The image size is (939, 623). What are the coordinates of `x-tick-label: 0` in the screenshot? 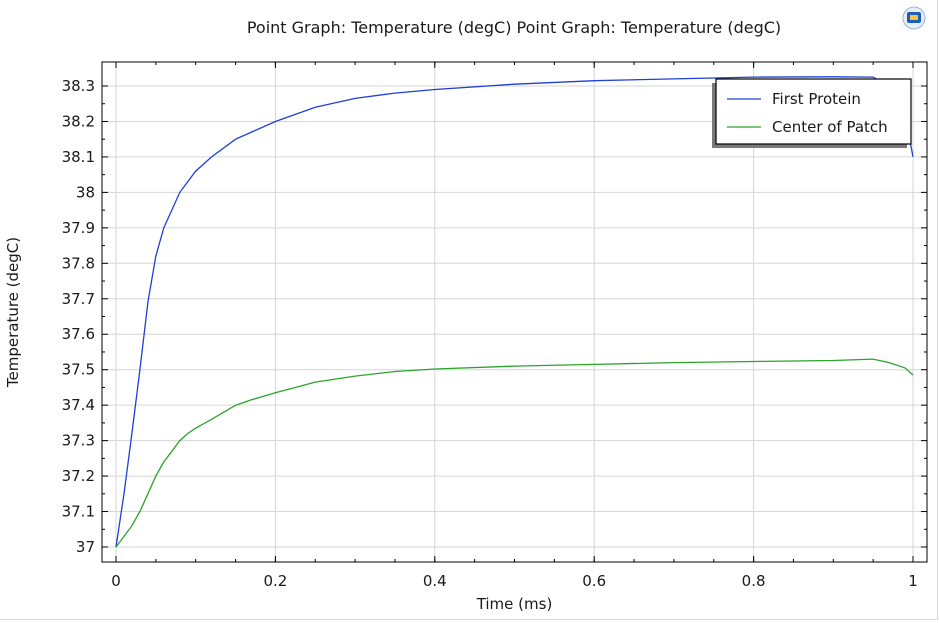 It's located at (116, 581).